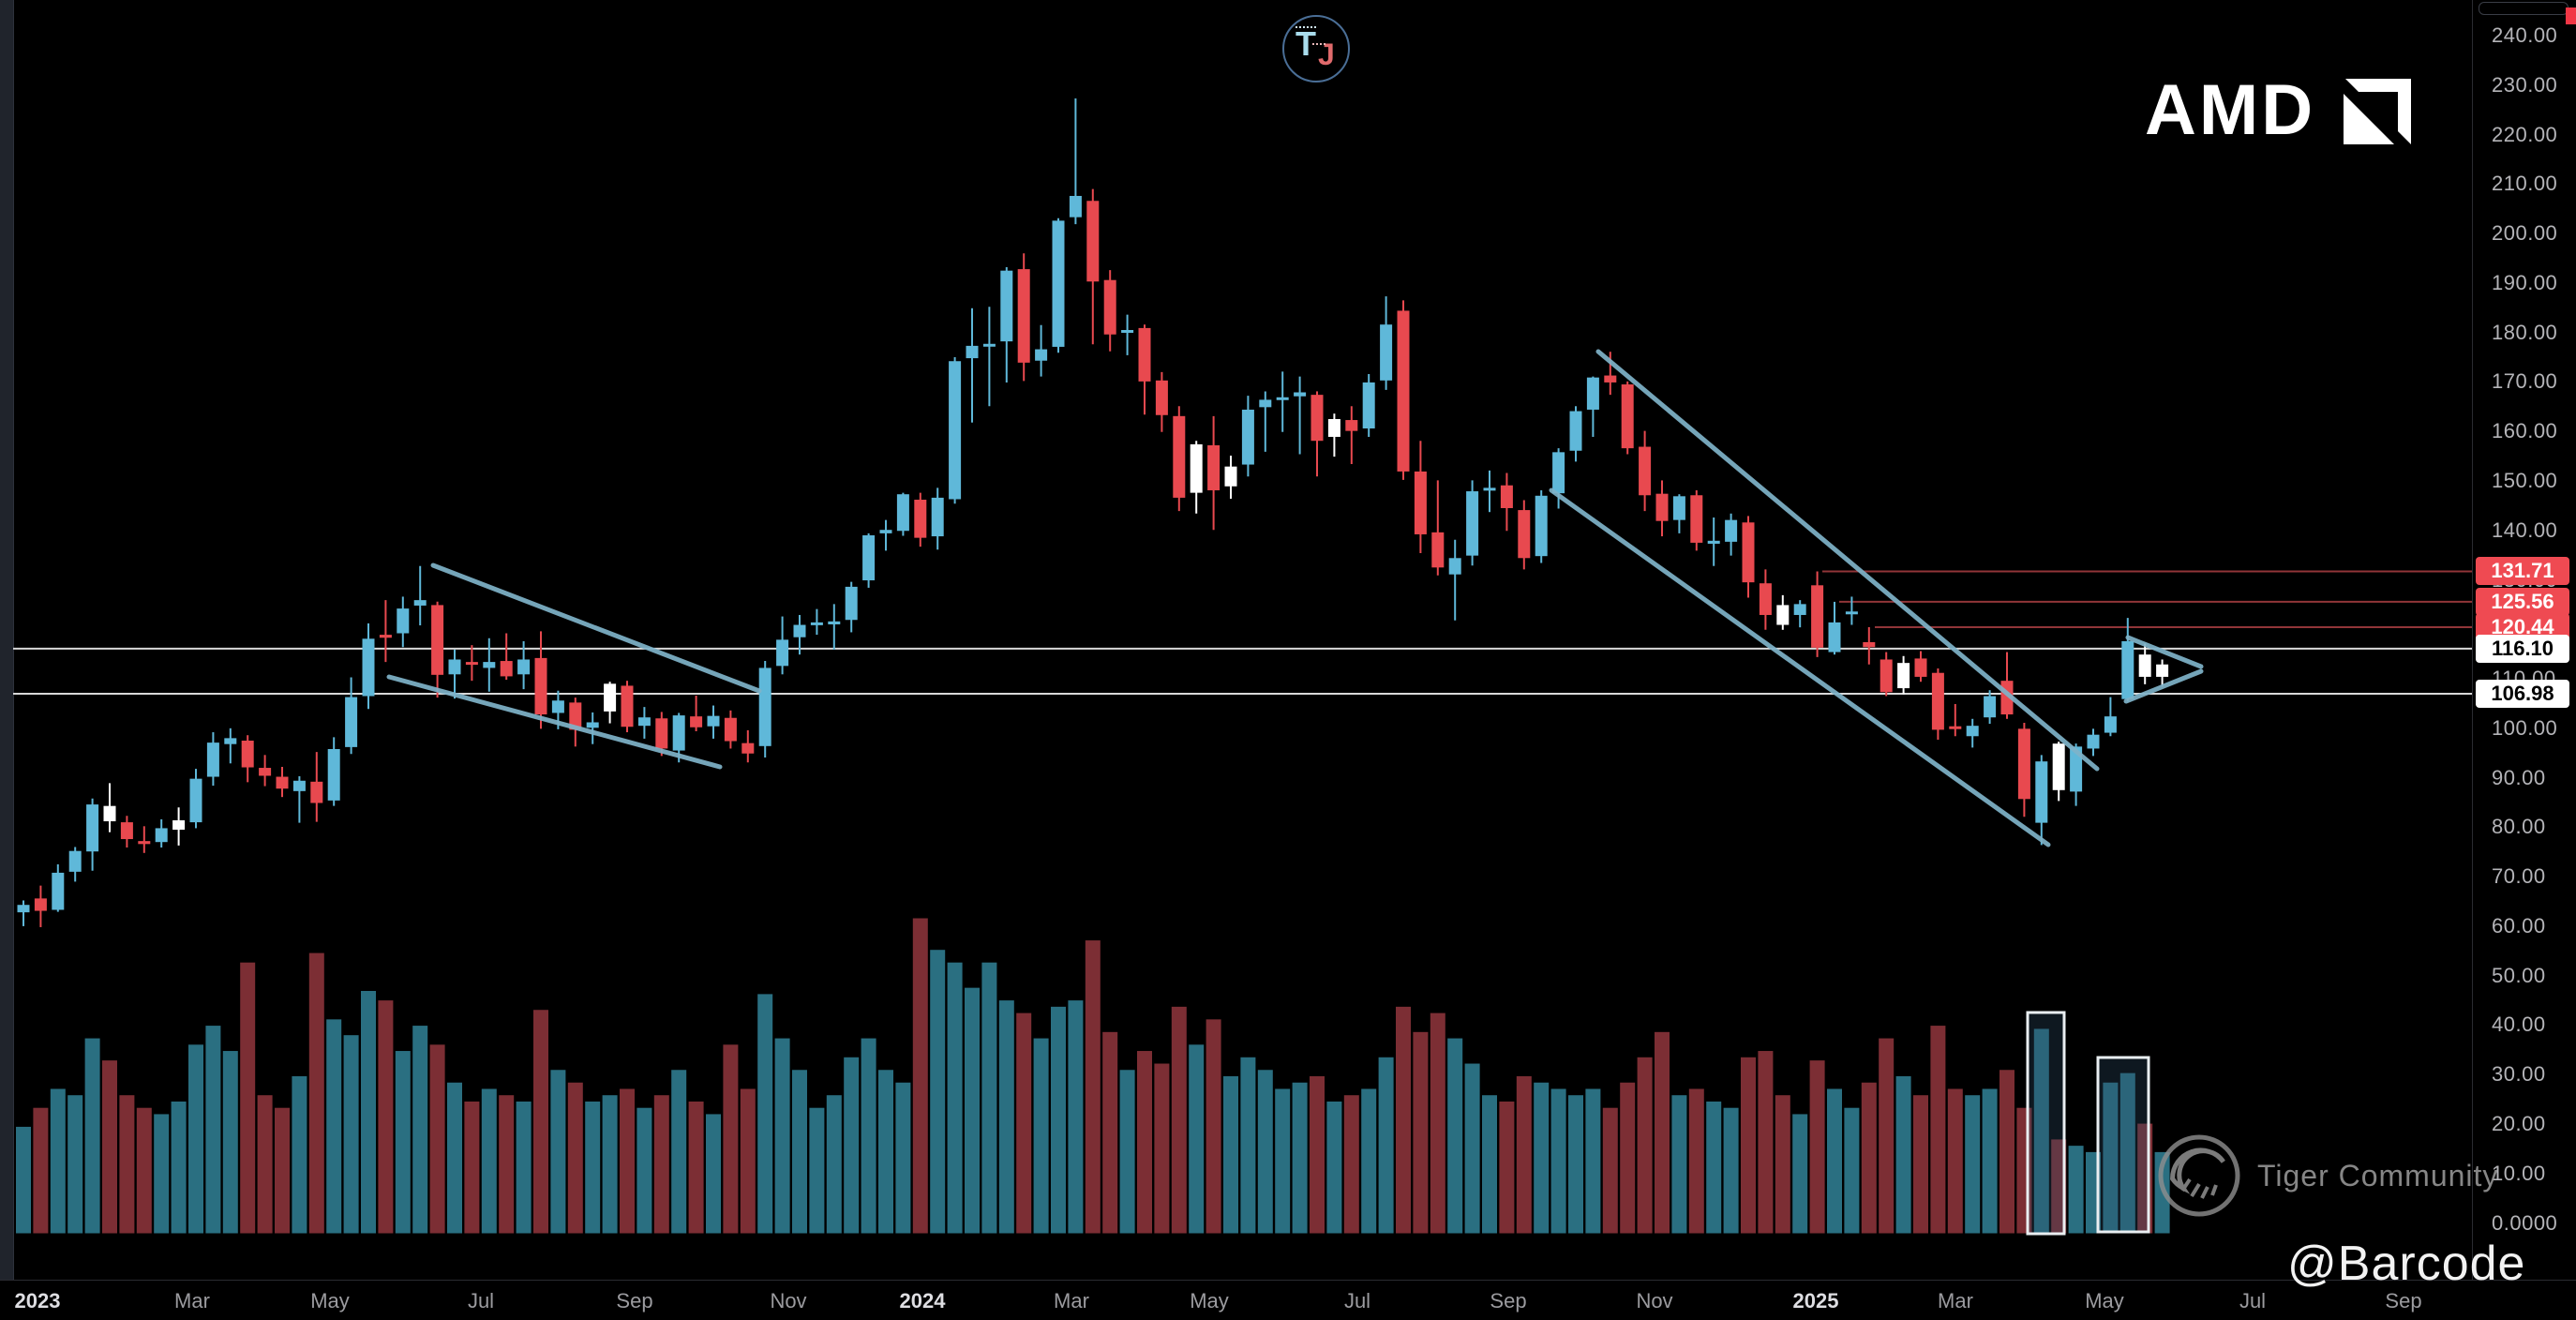 This screenshot has height=1320, width=2576. Describe the element at coordinates (2523, 693) in the screenshot. I see `price-level-badge: 106.98` at that location.